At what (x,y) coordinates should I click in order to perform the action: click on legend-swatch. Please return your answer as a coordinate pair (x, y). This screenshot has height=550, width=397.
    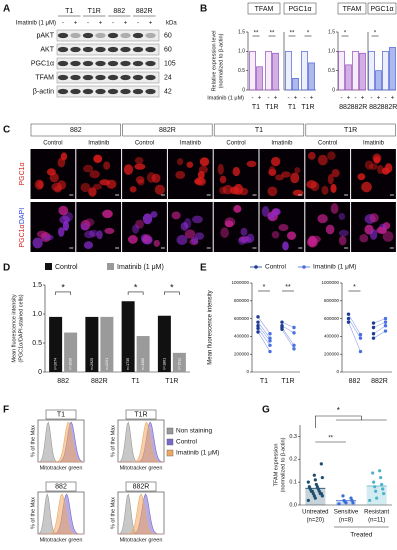
    Looking at the image, I should click on (170, 442).